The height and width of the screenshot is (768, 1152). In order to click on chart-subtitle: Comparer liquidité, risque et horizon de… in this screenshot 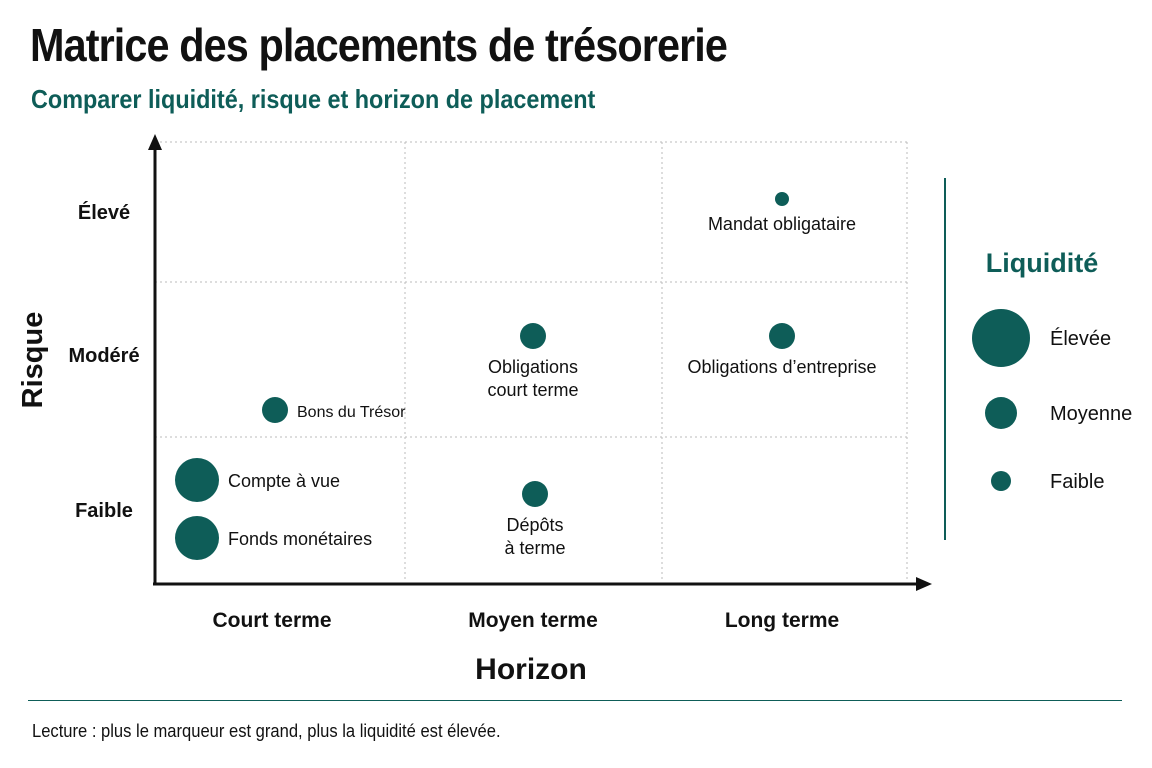, I will do `click(313, 99)`.